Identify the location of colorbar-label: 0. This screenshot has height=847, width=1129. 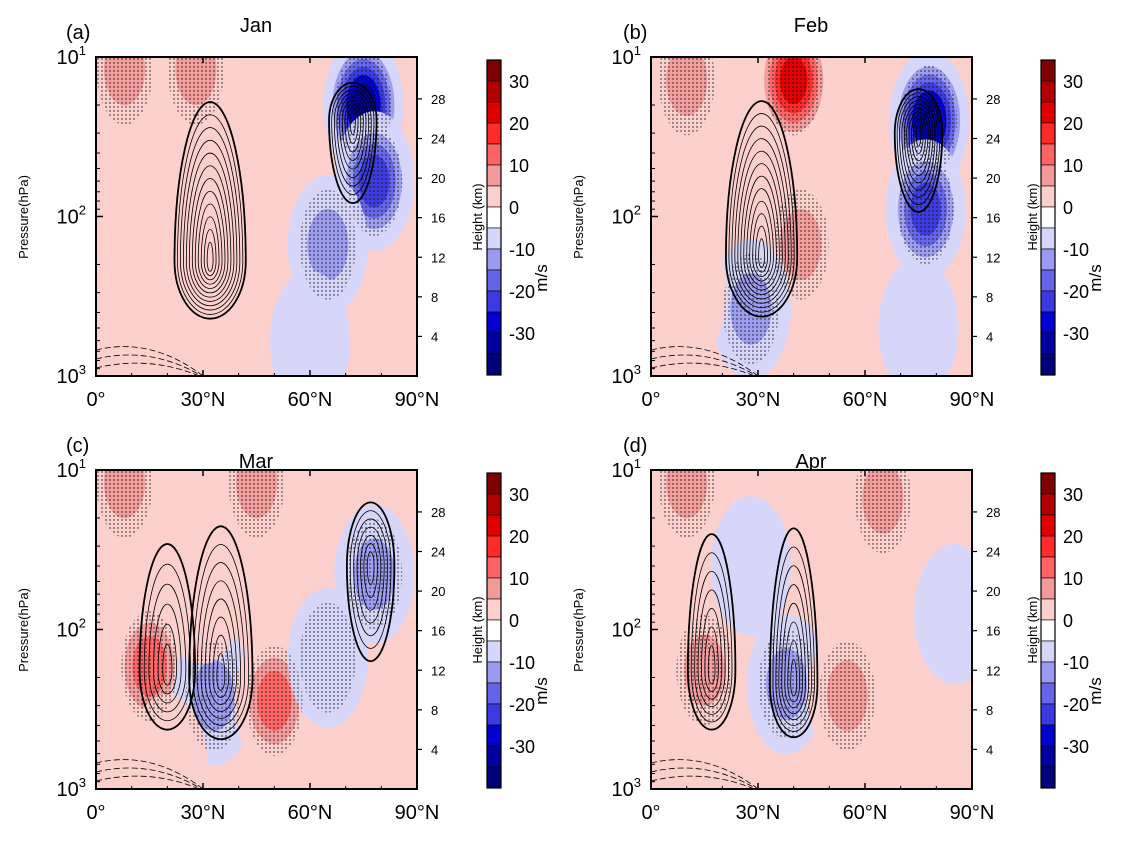
(1068, 621).